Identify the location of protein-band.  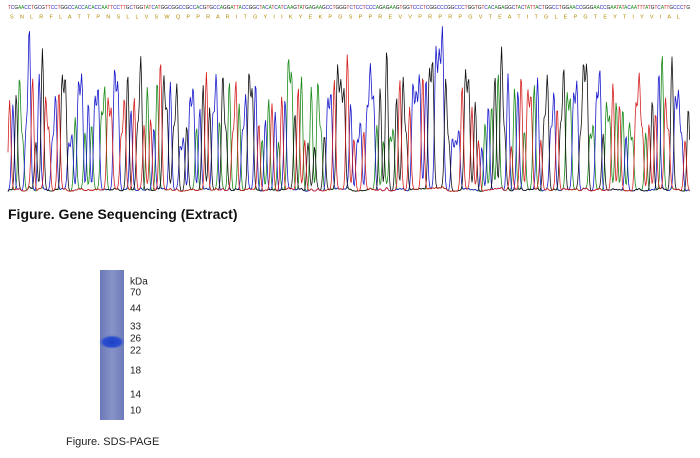
(112, 342).